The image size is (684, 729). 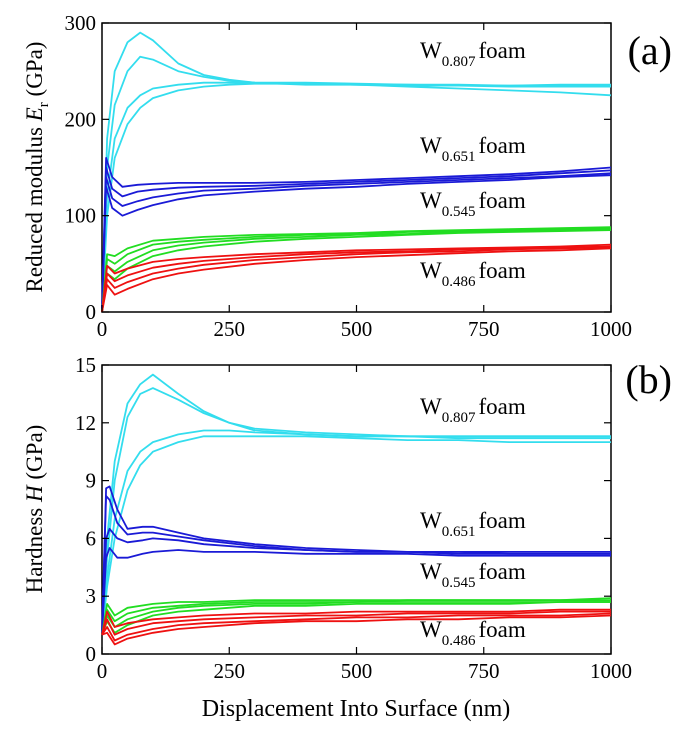 I want to click on y-tick-label-a-0: 0, so click(x=91, y=312).